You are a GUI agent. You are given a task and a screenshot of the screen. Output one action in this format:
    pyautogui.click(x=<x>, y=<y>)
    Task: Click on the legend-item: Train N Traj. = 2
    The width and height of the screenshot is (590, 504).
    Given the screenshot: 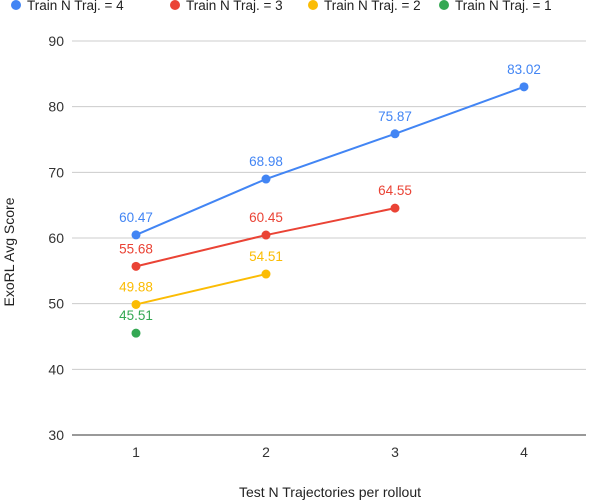 What is the action you would take?
    pyautogui.click(x=364, y=6)
    